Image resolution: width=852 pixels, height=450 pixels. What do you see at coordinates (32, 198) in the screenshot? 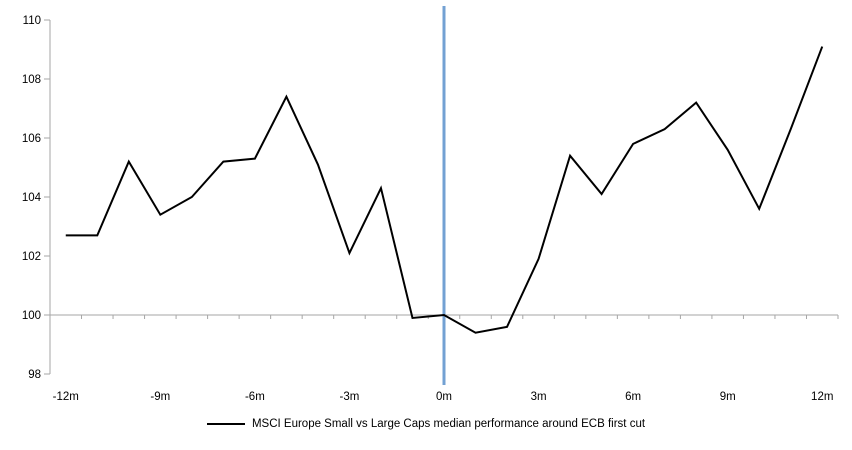
I see `y-tick-label: 104` at bounding box center [32, 198].